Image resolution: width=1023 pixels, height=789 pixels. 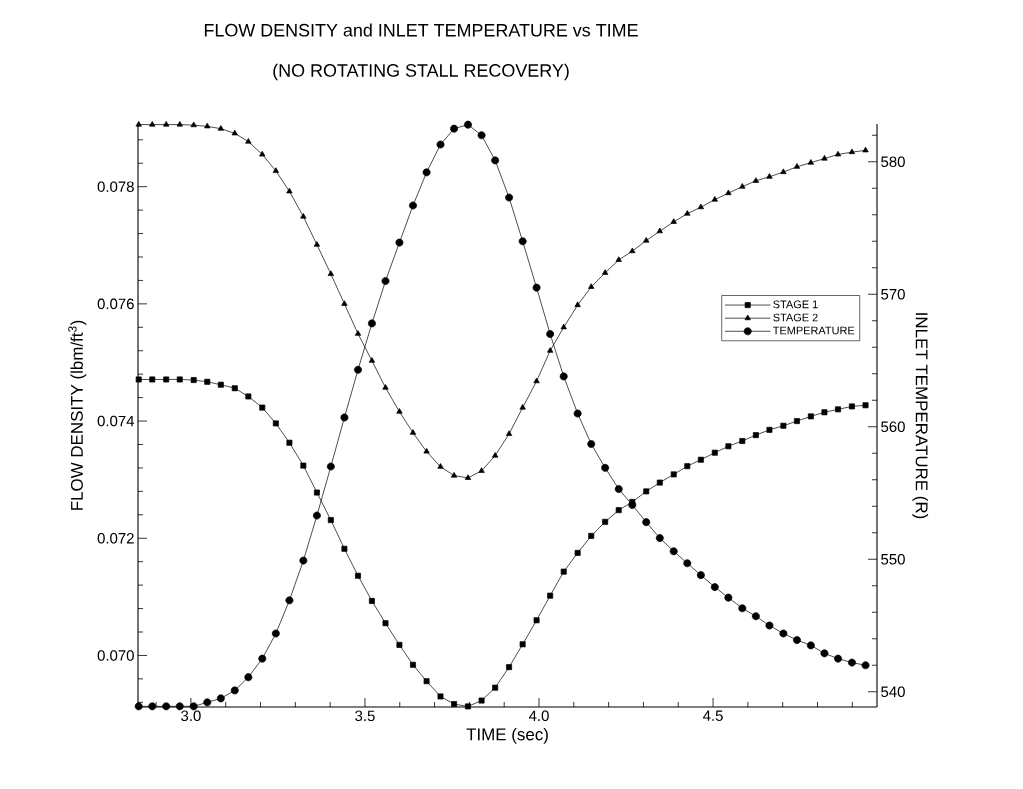 What do you see at coordinates (115, 538) in the screenshot?
I see `y-tick-label: 0.072` at bounding box center [115, 538].